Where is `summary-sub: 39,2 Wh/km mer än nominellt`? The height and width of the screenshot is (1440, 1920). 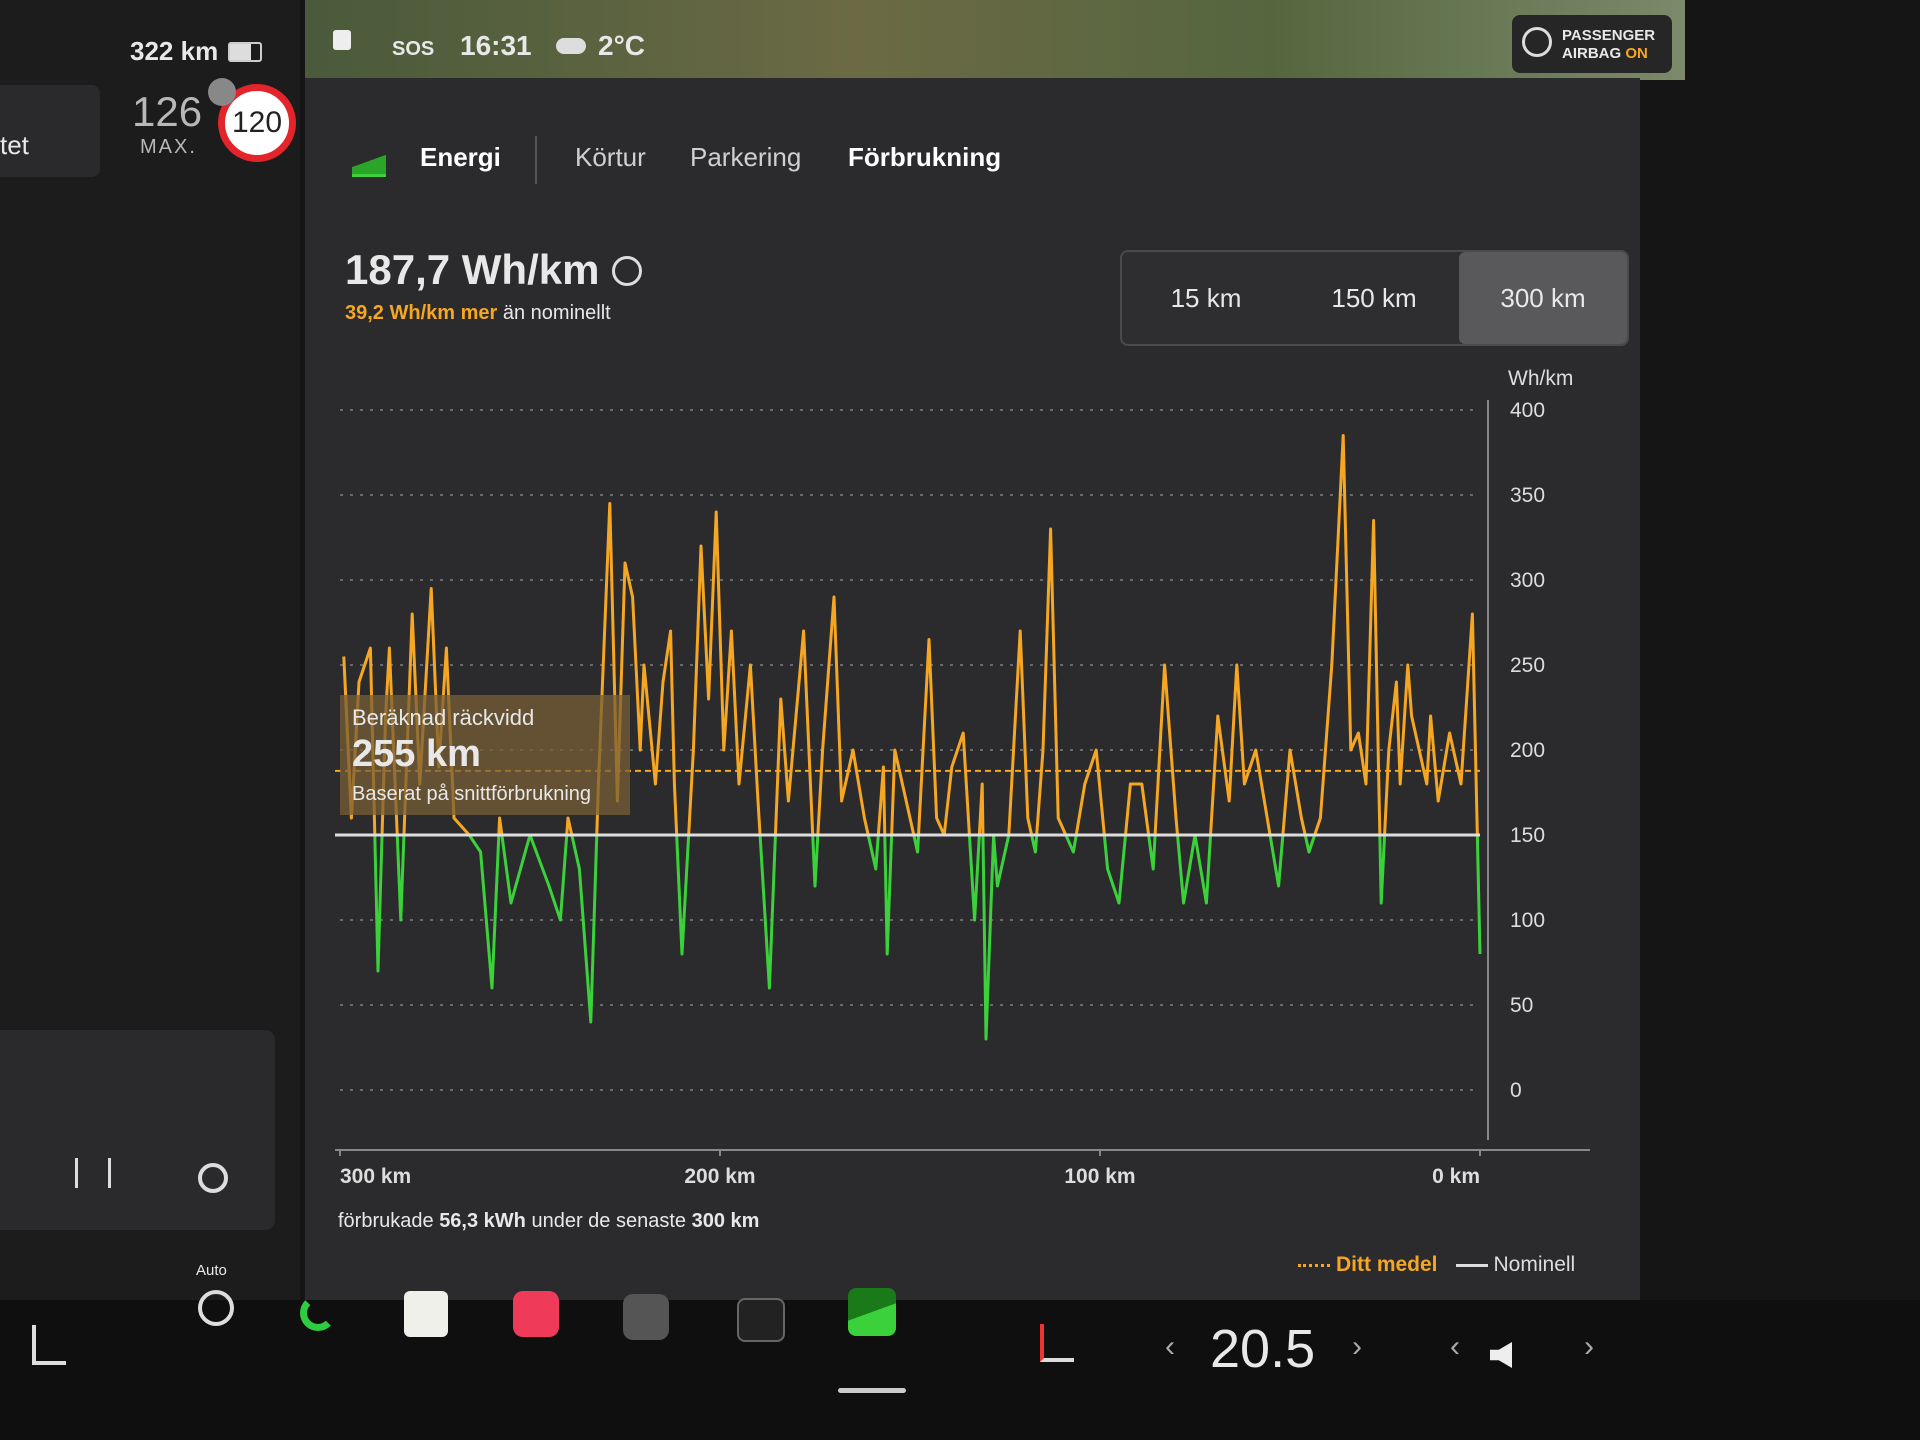
summary-sub: 39,2 Wh/km mer än nominellt is located at coordinates (478, 313).